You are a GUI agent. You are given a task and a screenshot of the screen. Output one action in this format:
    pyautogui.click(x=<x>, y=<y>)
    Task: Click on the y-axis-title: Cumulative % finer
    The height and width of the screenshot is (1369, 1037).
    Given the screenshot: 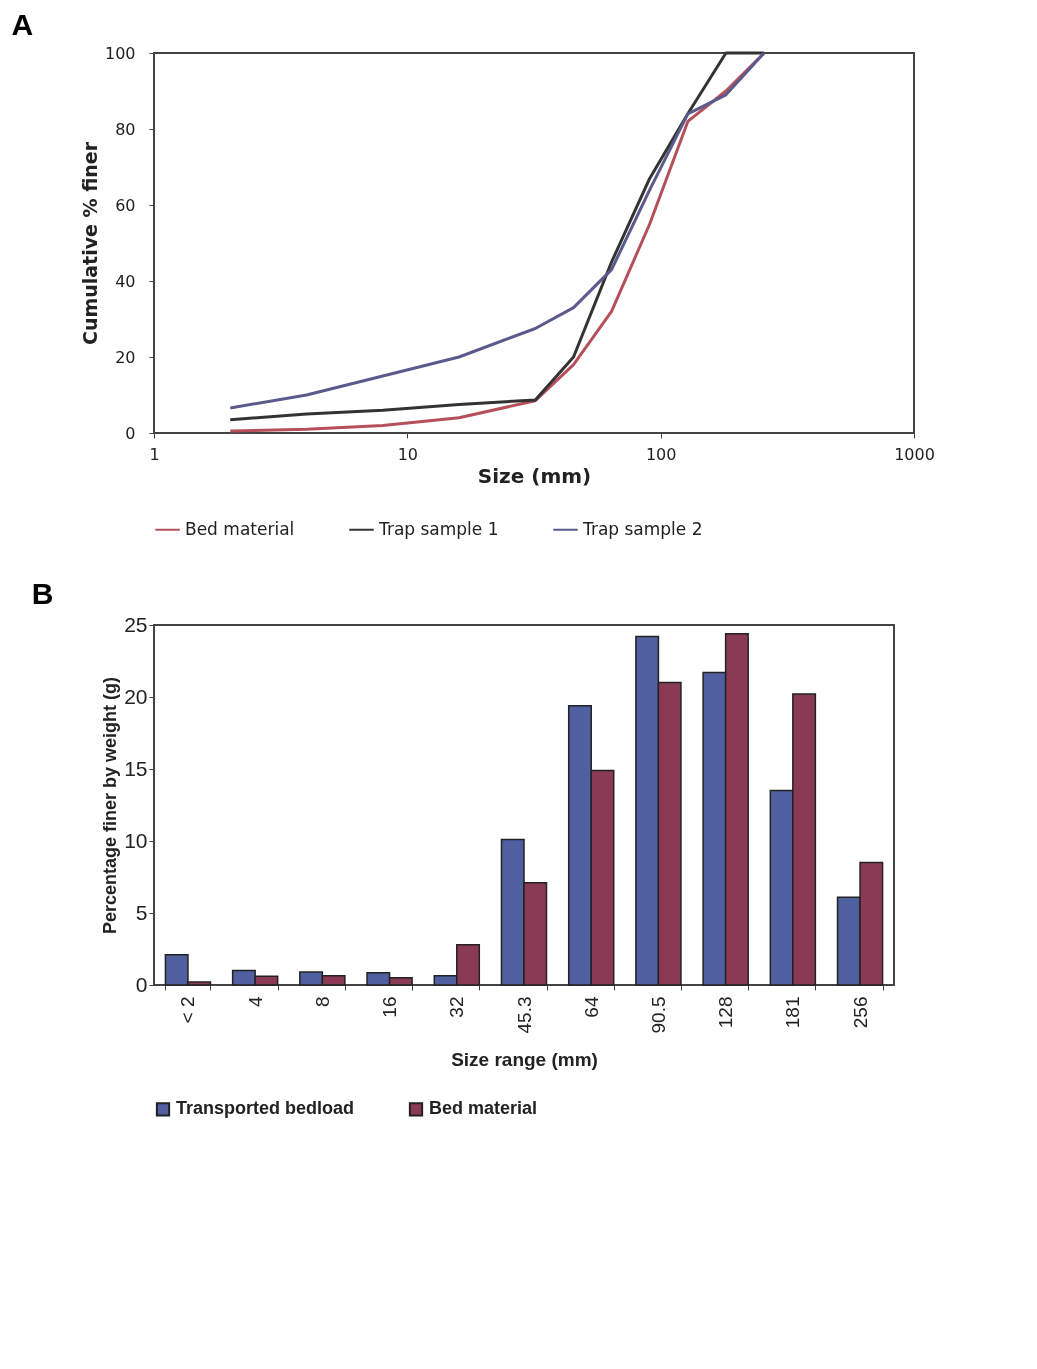 What is the action you would take?
    pyautogui.click(x=89, y=243)
    